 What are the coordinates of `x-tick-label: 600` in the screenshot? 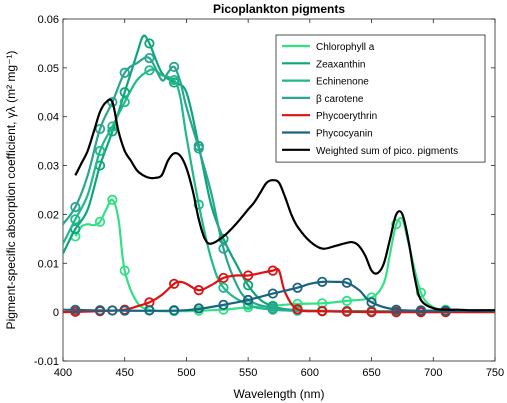 It's located at (310, 373).